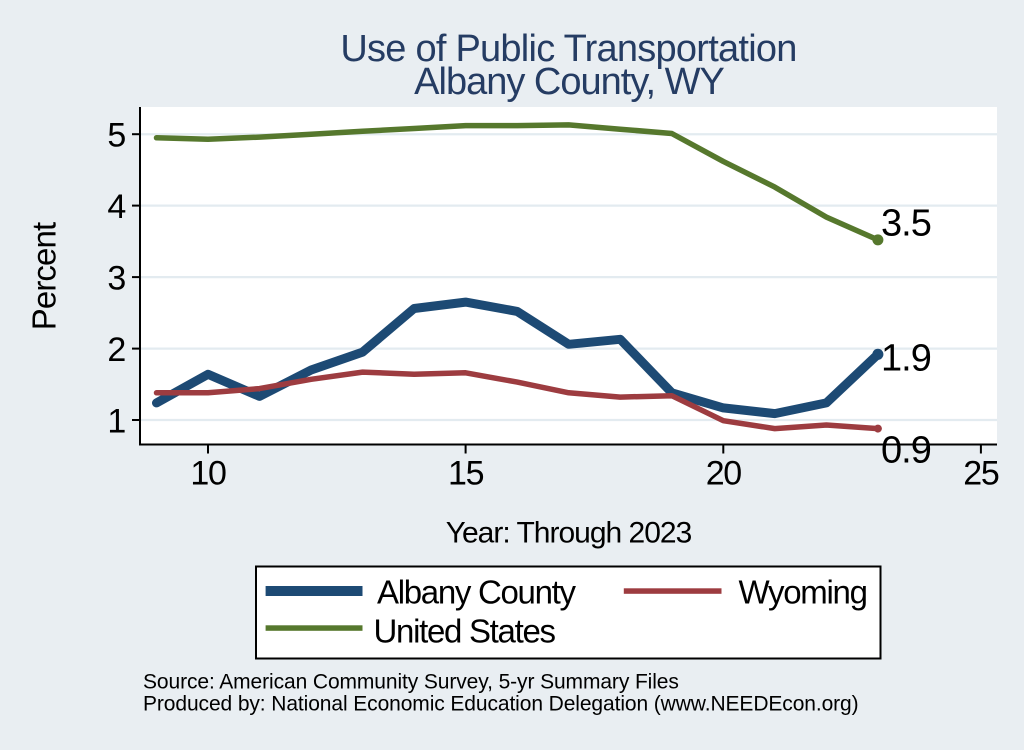  What do you see at coordinates (466, 474) in the screenshot?
I see `svg-text: 15` at bounding box center [466, 474].